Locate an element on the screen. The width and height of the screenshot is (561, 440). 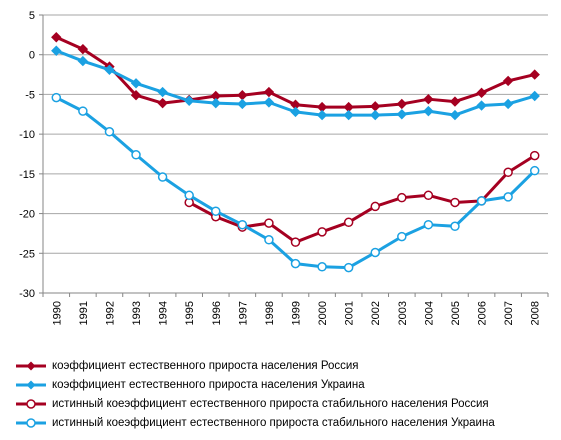
y-tick-label: -20 is located at coordinates (27, 215).